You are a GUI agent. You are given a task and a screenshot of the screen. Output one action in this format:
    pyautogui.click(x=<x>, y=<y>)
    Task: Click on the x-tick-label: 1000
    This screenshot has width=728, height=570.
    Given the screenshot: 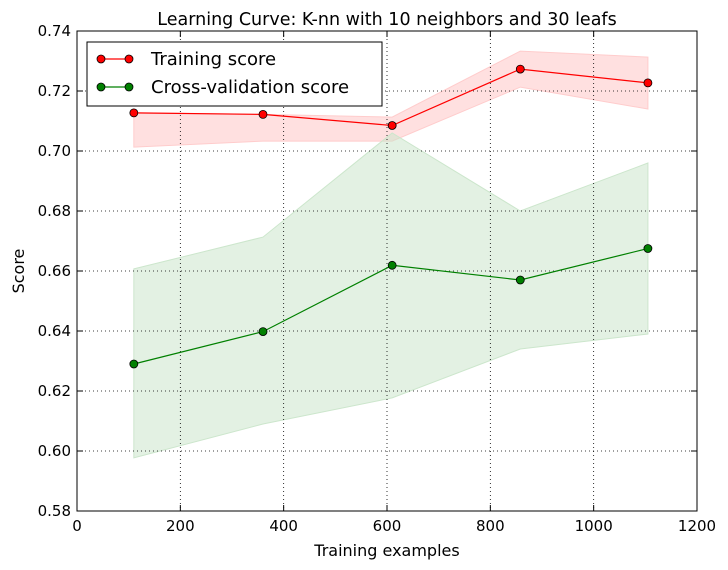 What is the action you would take?
    pyautogui.click(x=594, y=526)
    